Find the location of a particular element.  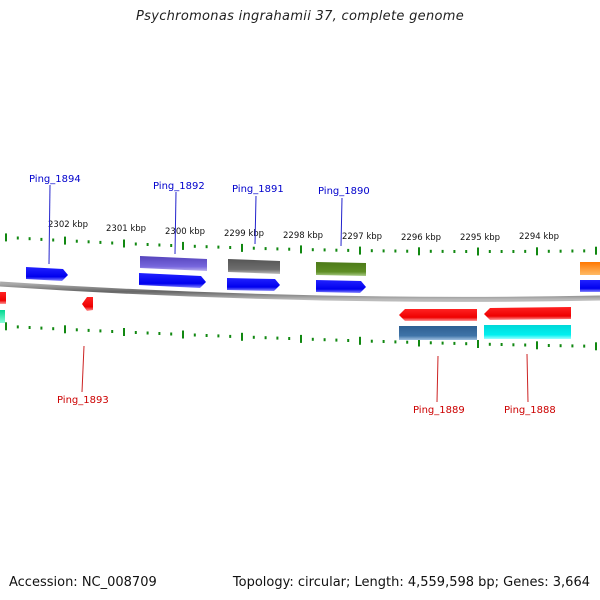

scale-label: 2301 kbp is located at coordinates (126, 229).